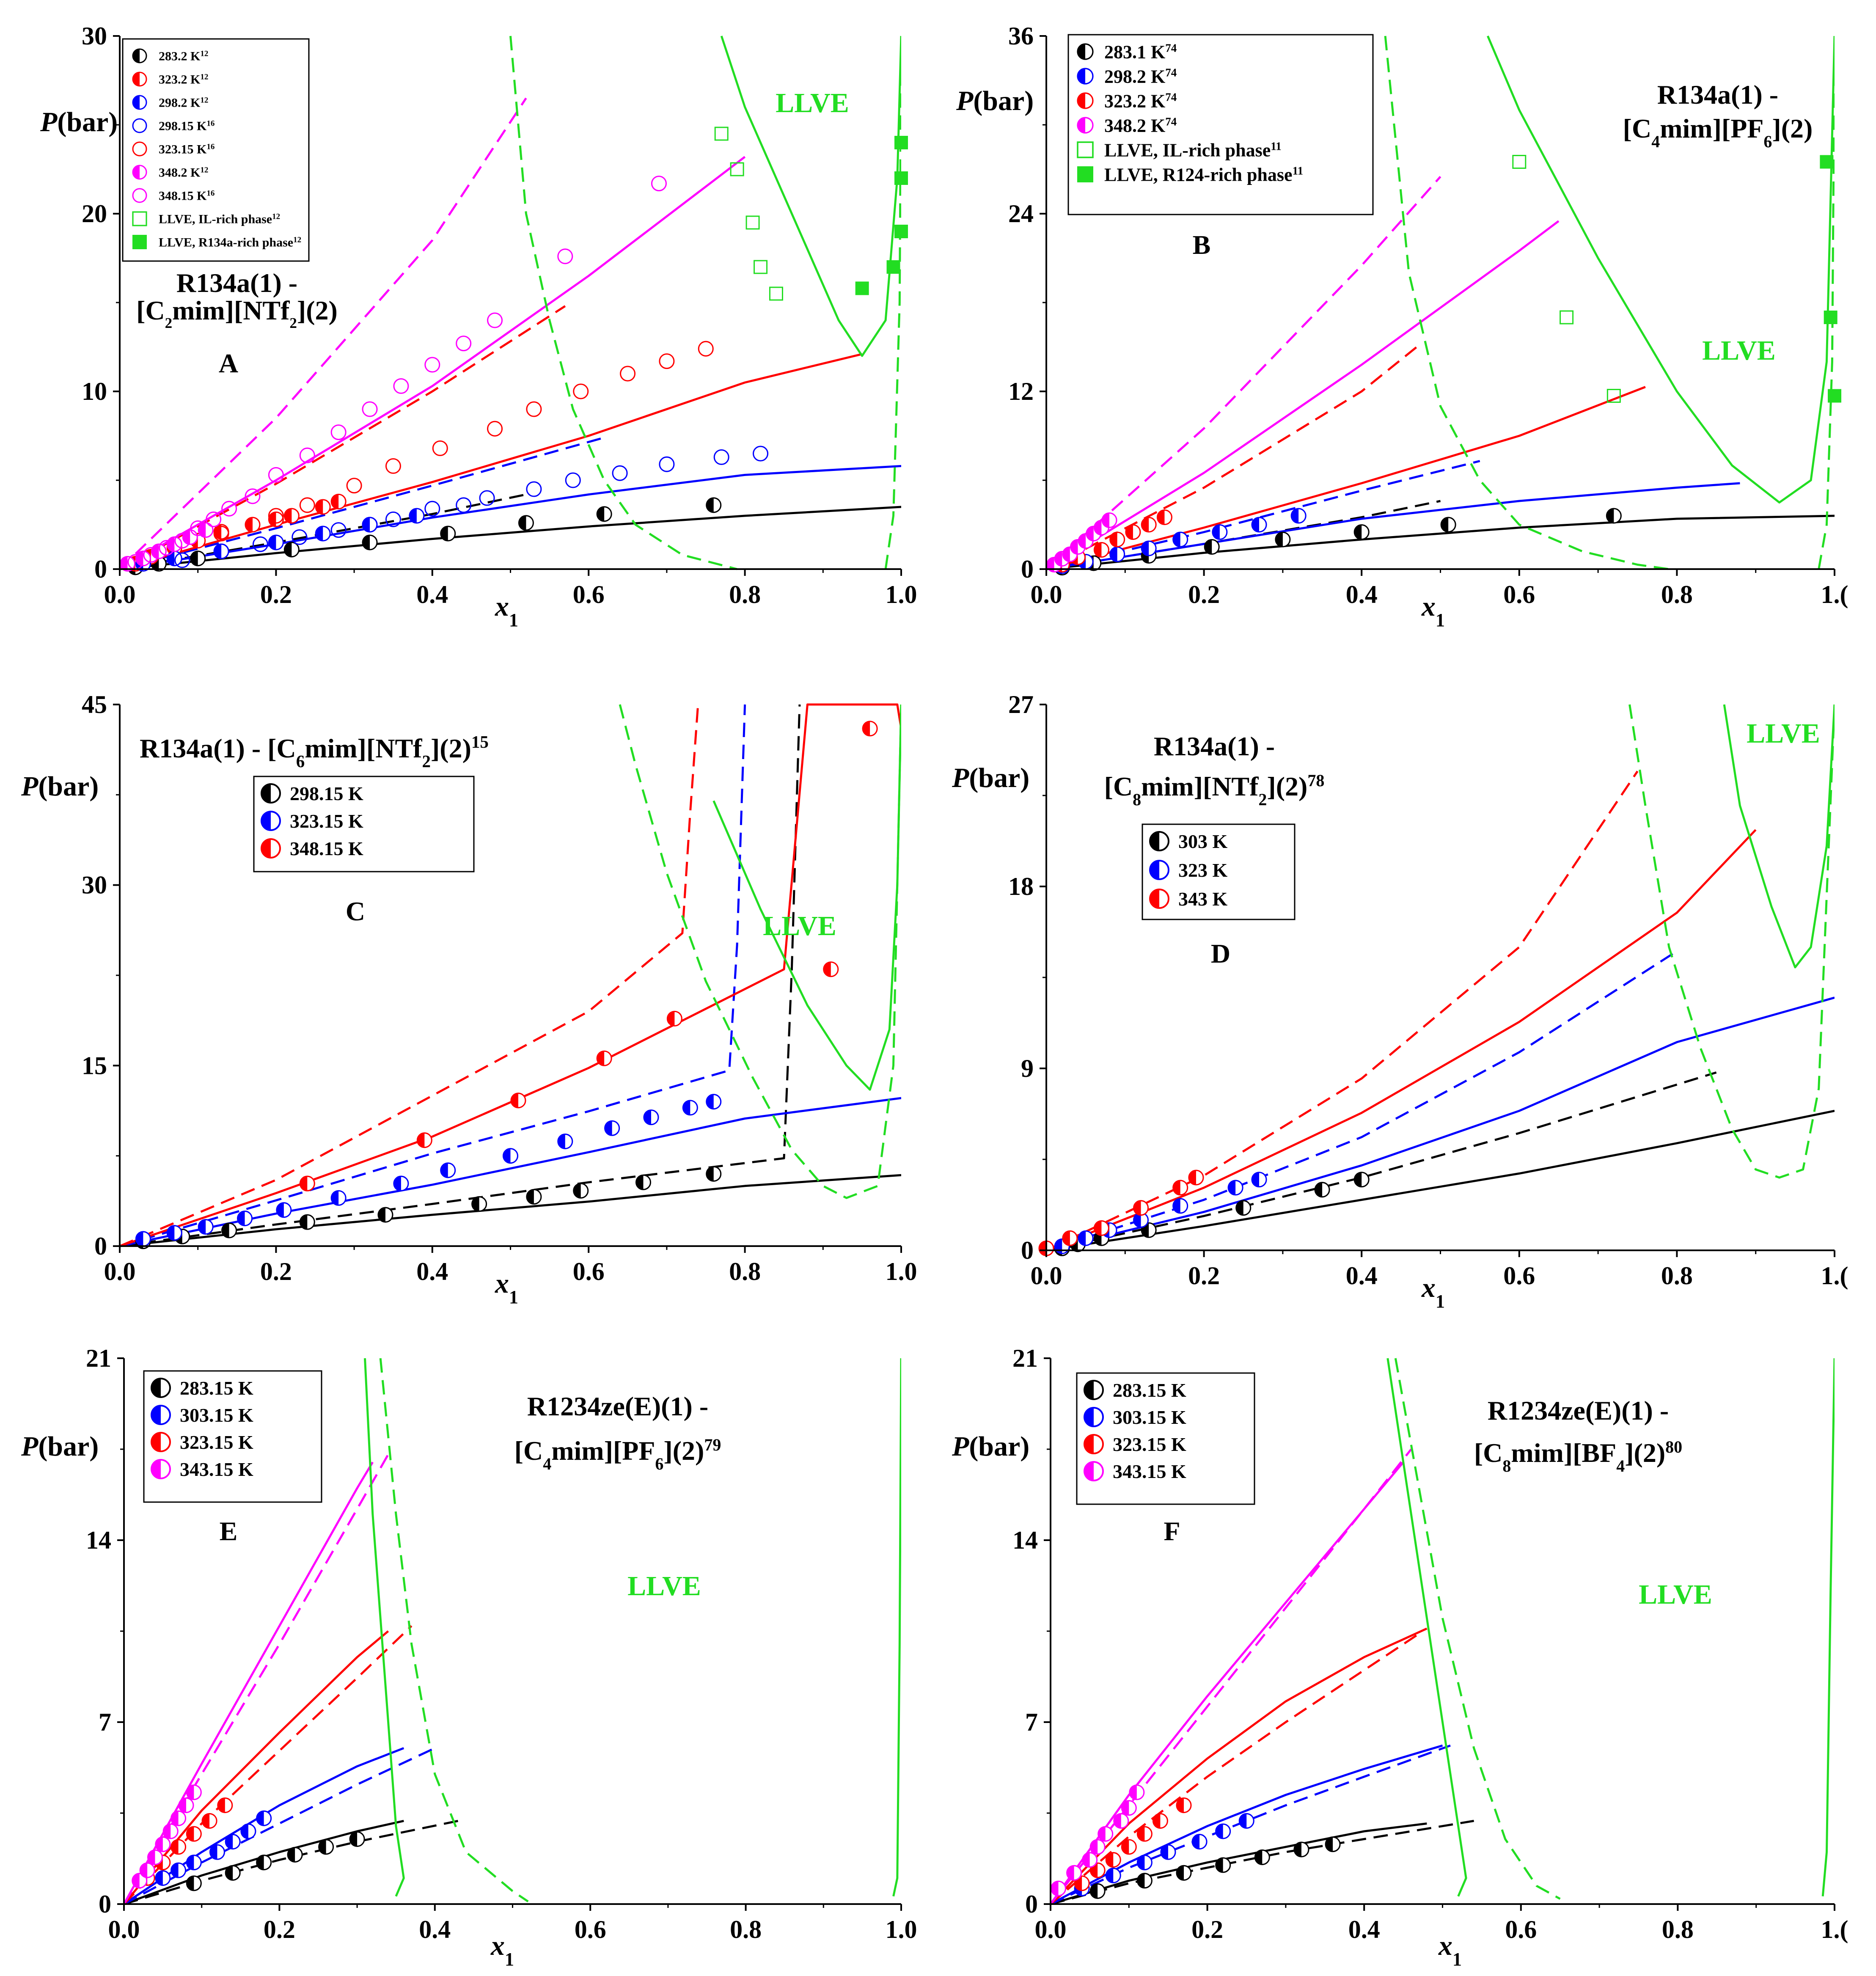  What do you see at coordinates (1718, 132) in the screenshot?
I see `title-B-1: [C4mim][PF6](2)` at bounding box center [1718, 132].